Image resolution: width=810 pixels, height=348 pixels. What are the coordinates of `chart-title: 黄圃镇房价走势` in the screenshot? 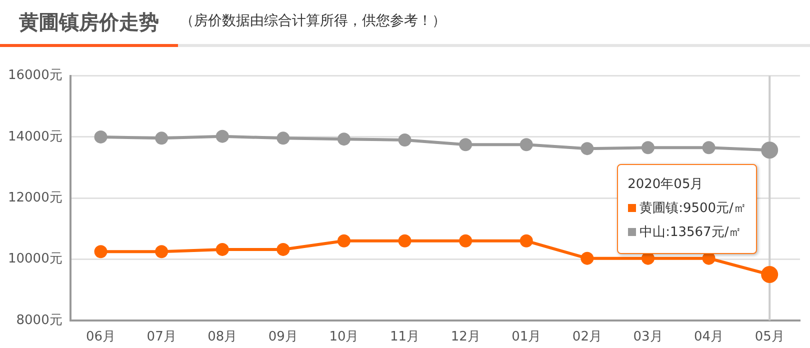 It's located at (89, 23).